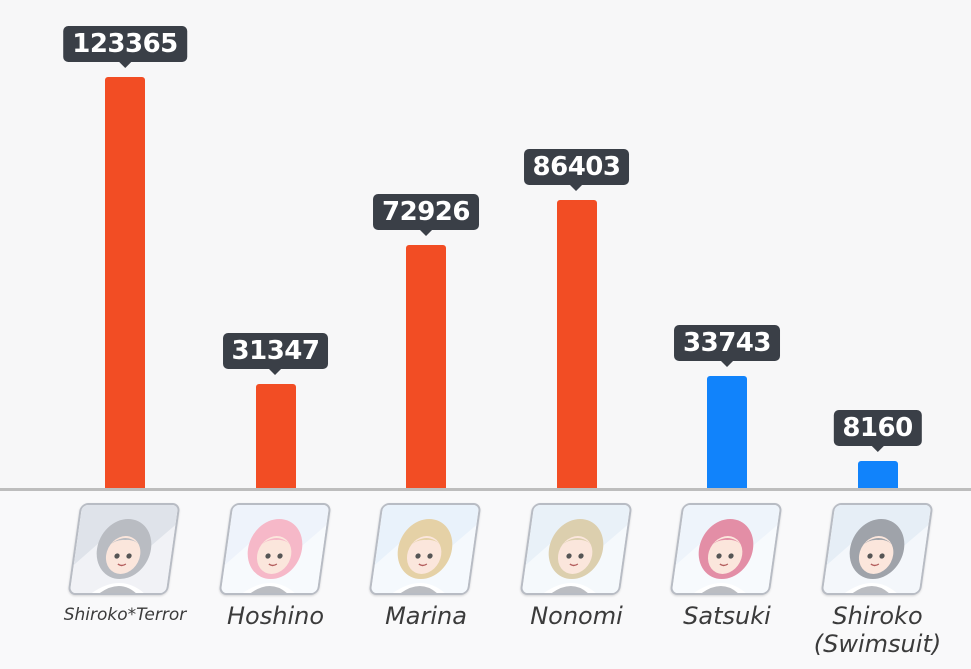 This screenshot has height=669, width=971. What do you see at coordinates (876, 549) in the screenshot?
I see `character-portrait-shiroko-swimsuit-icon` at bounding box center [876, 549].